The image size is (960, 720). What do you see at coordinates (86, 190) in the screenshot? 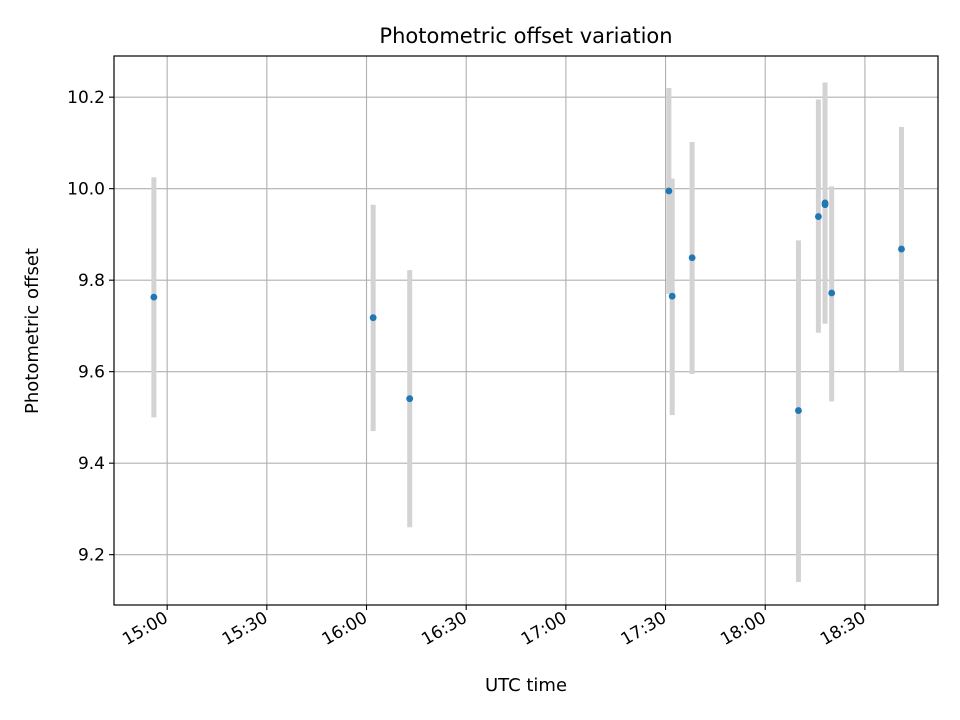
I see `y-tick-label: 10.0` at bounding box center [86, 190].